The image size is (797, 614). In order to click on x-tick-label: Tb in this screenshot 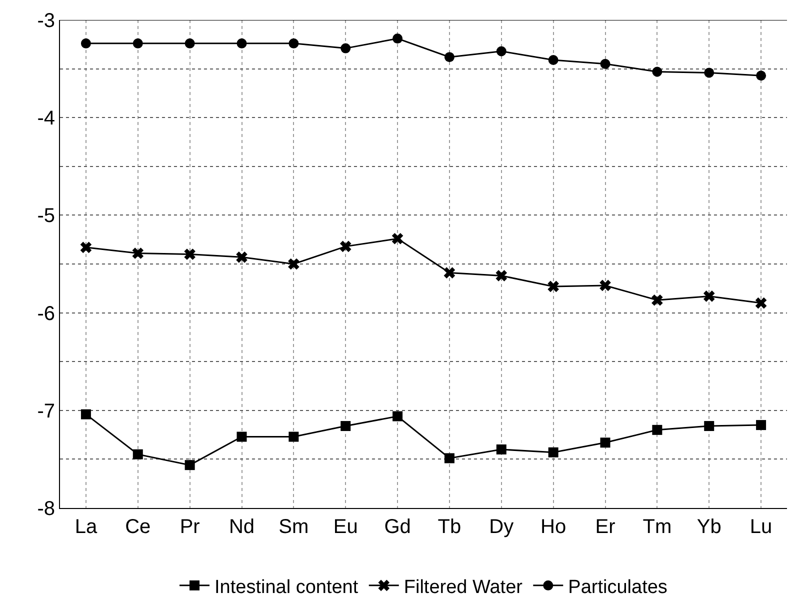, I will do `click(450, 527)`.